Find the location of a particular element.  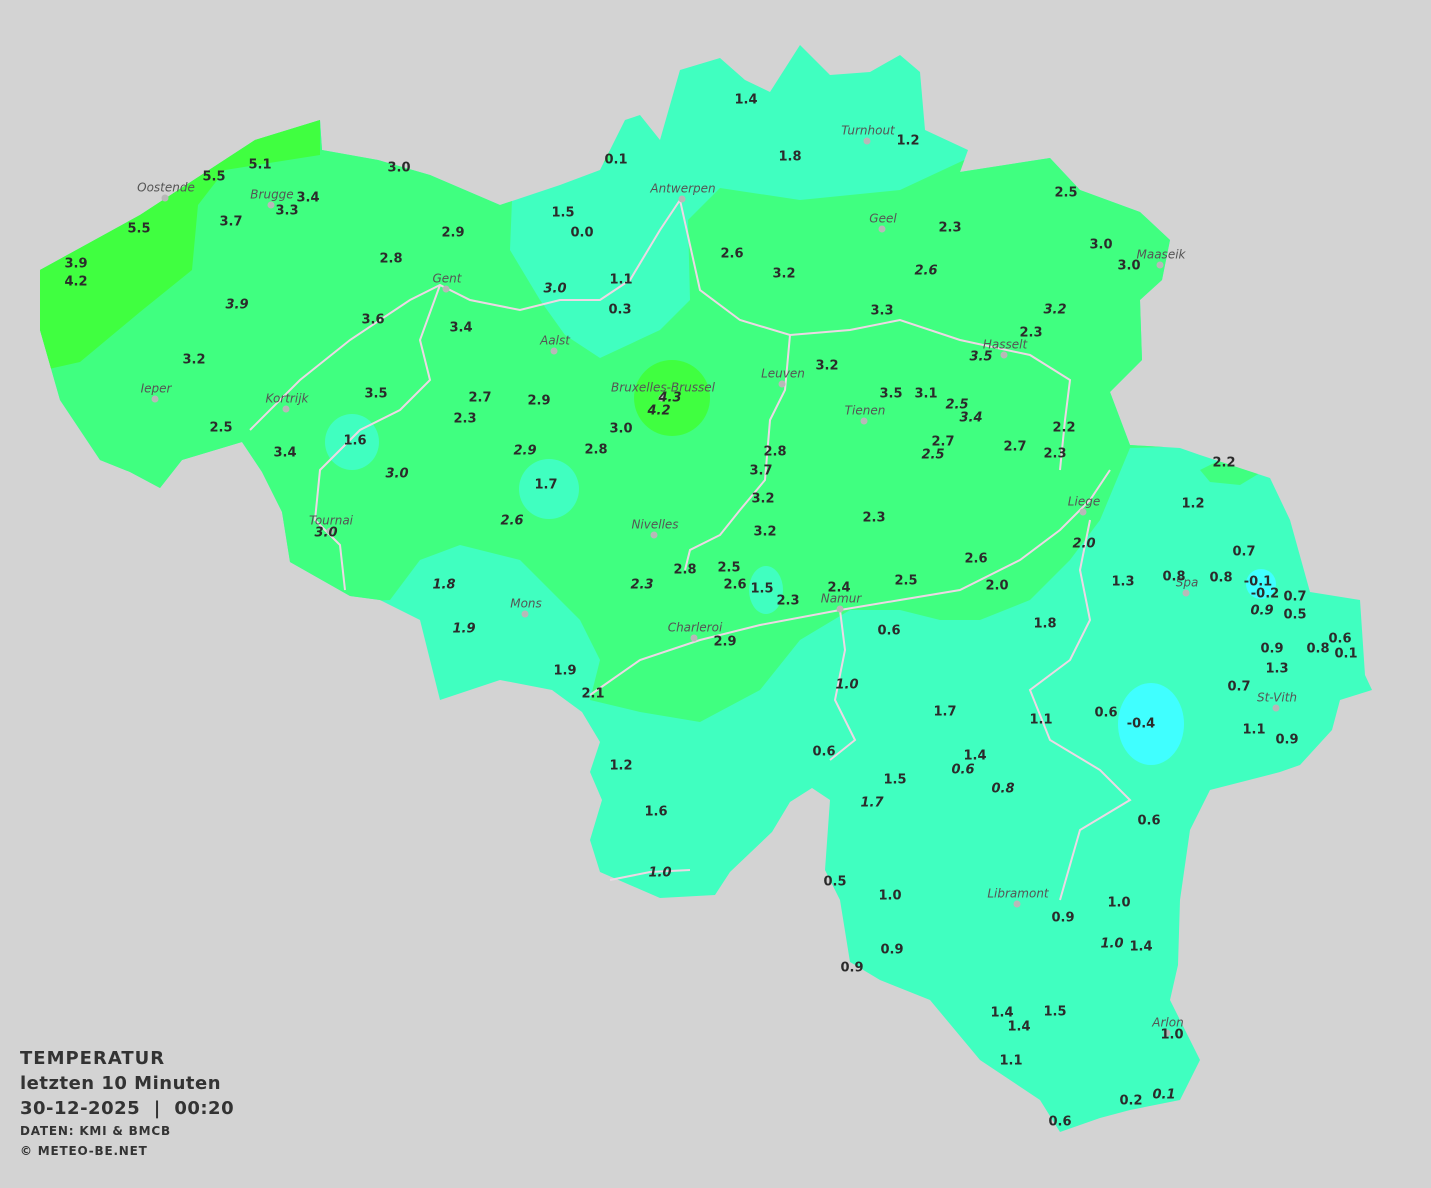

city-label: Brugge is located at coordinates (271, 195).